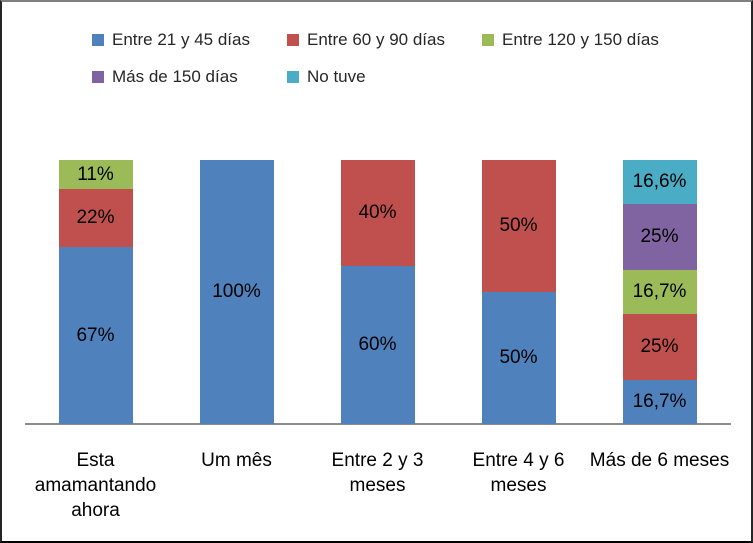  I want to click on legend-label: Entre 60 y 90 días, so click(376, 39).